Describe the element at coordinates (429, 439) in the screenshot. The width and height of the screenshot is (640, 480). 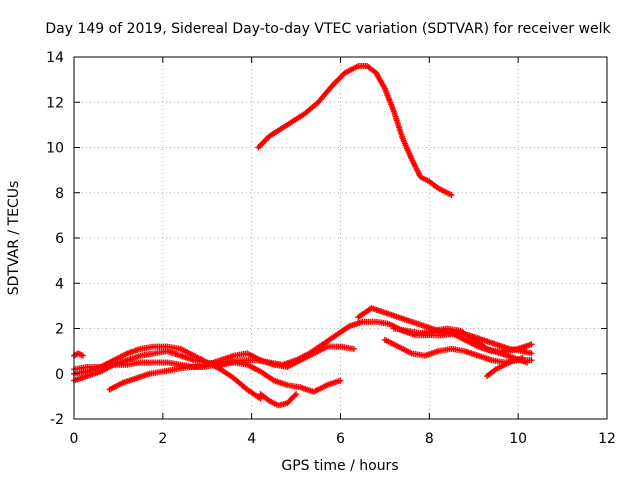
I see `x-tick-label: 8` at that location.